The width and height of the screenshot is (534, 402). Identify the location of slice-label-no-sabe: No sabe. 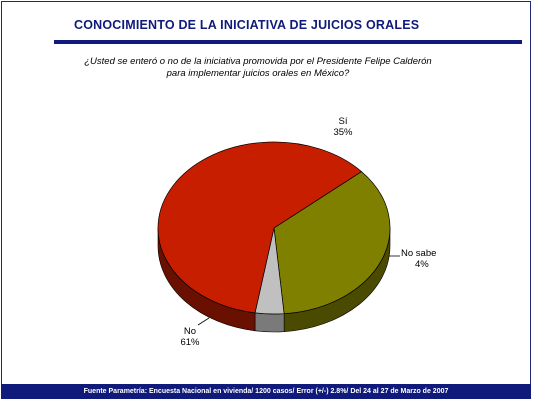
(418, 253).